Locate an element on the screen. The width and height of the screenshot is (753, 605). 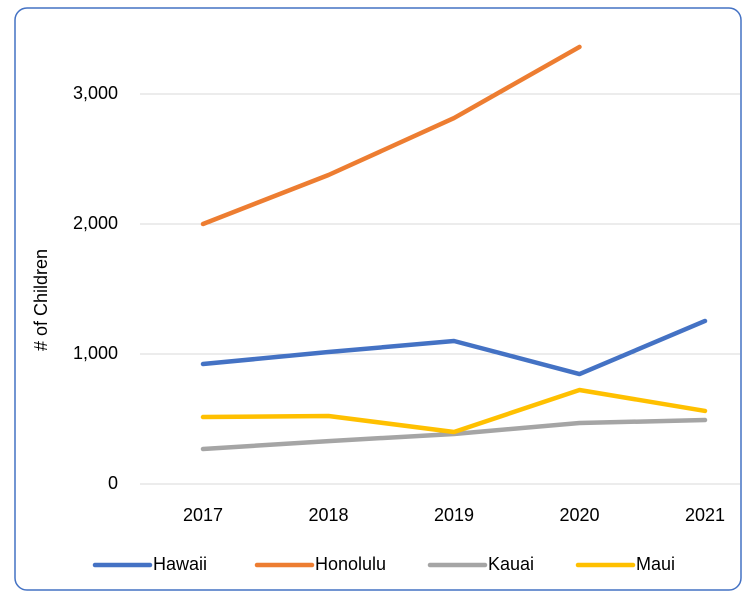
x-tick-label: 2019 is located at coordinates (454, 515).